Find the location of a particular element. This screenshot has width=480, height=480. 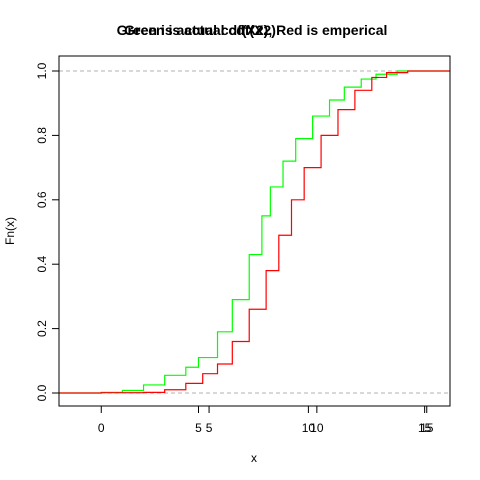

x-tick-label-5: 15 is located at coordinates (425, 428).